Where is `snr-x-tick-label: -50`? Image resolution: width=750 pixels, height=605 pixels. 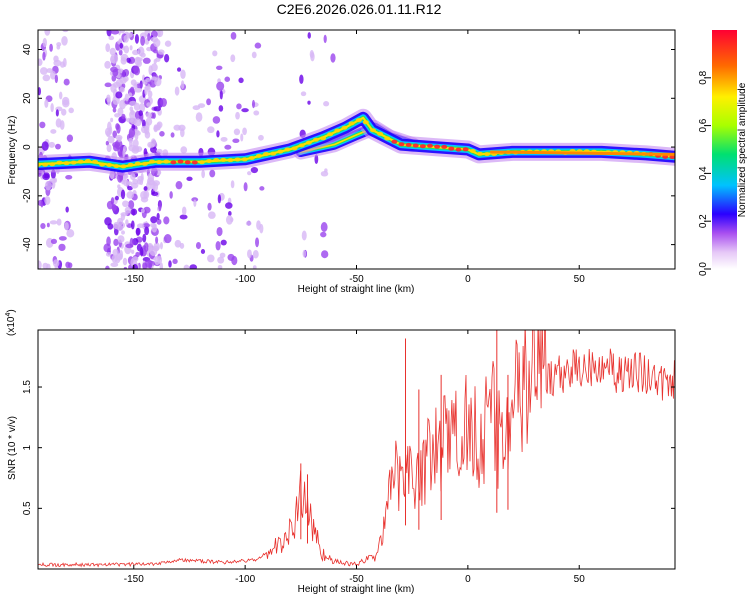 snr-x-tick-label: -50 is located at coordinates (356, 579).